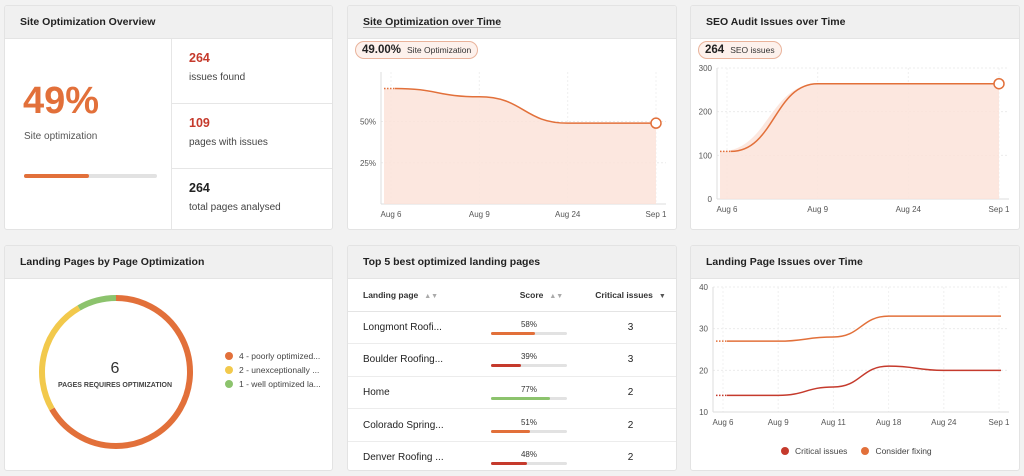 Image resolution: width=1024 pixels, height=476 pixels. What do you see at coordinates (630, 296) in the screenshot?
I see `column-header-critical-issues: Critical issues ▼` at bounding box center [630, 296].